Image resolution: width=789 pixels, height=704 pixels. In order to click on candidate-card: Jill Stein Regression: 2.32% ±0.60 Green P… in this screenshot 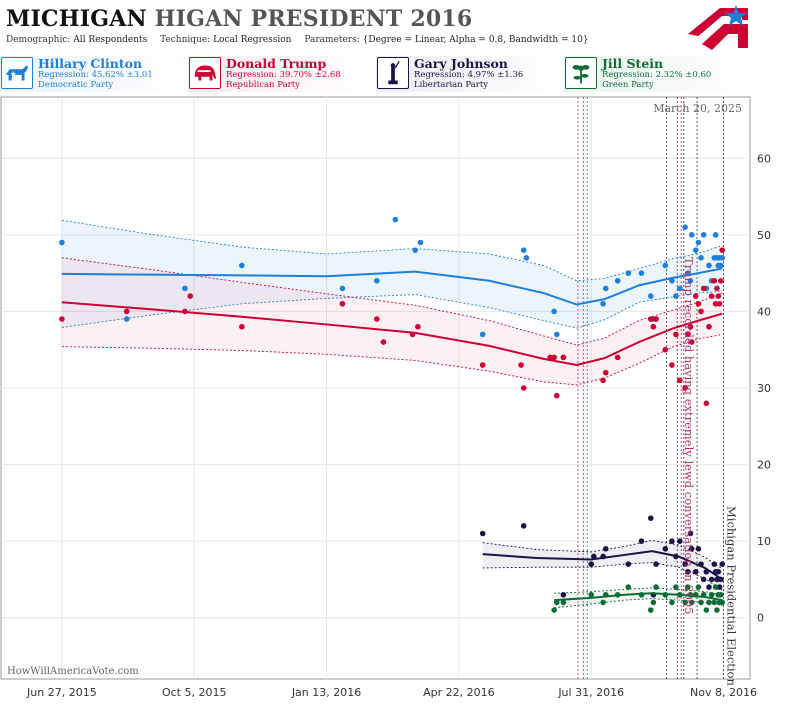, I will do `click(658, 74)`.